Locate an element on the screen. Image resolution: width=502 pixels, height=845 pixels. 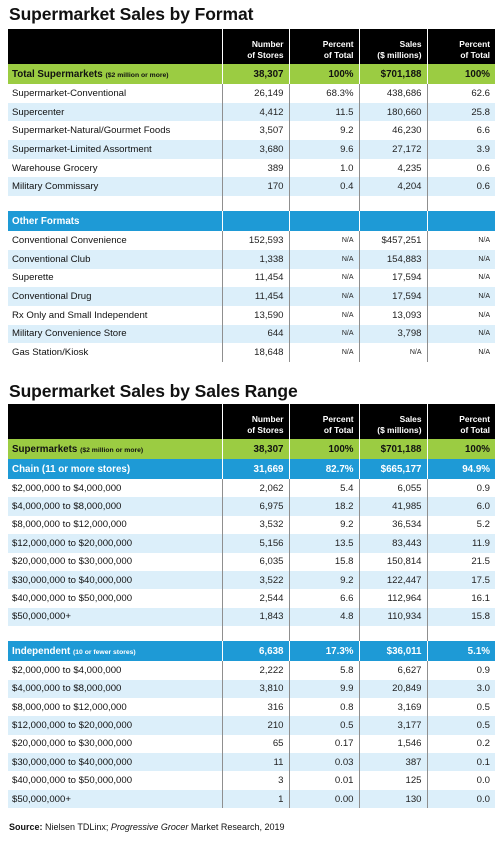
cell-sales: 3,798 is located at coordinates (392, 334).